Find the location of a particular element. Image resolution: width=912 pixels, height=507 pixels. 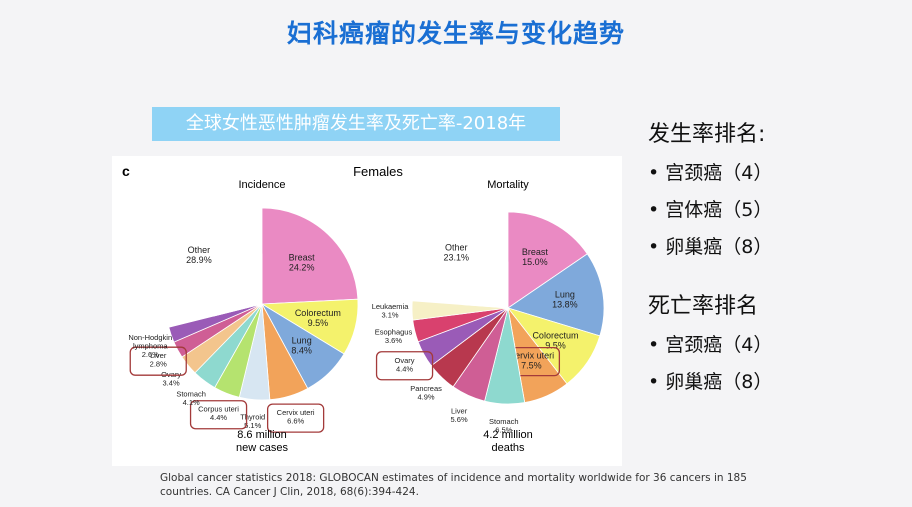

incidence-label-stomach: Stomach 4.1% is located at coordinates (191, 398).